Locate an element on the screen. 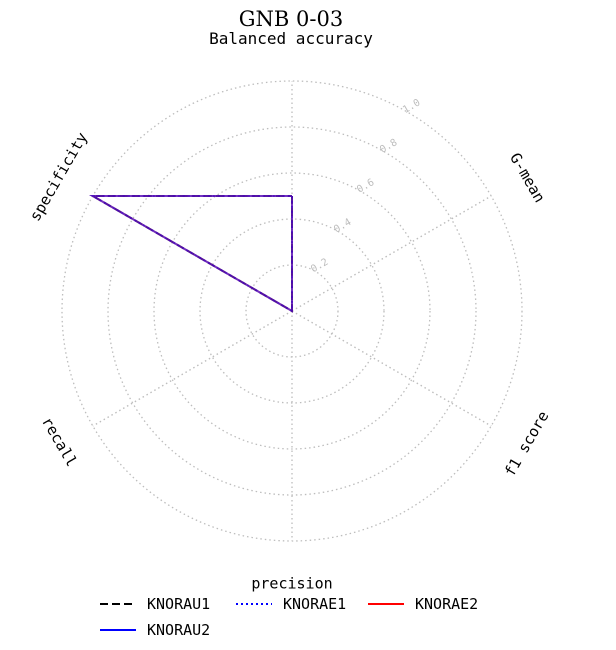 The height and width of the screenshot is (650, 616). radial-tick-label: 1.0 is located at coordinates (411, 106).